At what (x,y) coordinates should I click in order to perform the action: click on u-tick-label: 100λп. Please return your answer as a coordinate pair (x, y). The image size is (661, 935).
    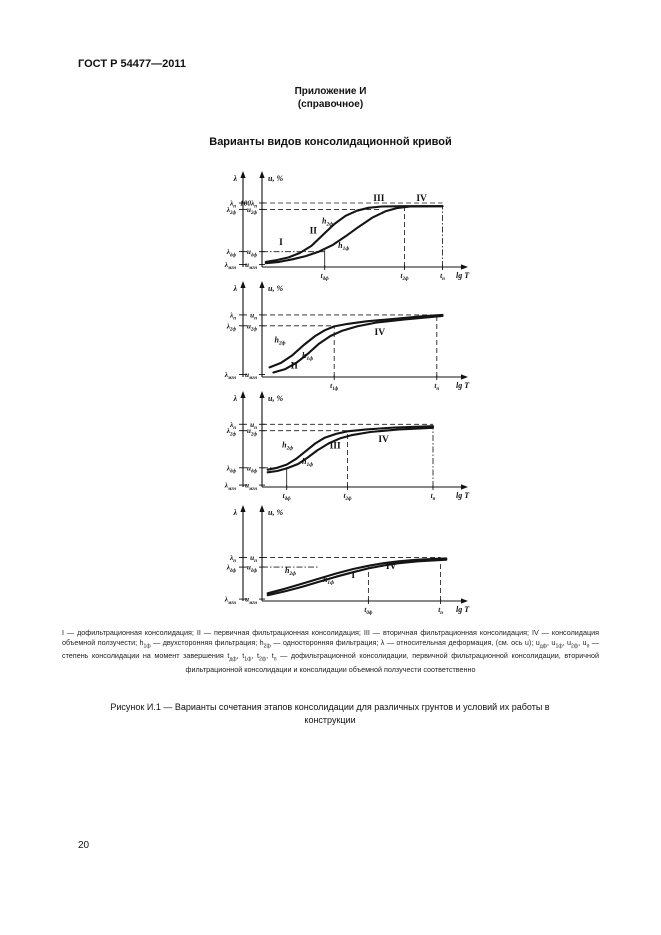
    Looking at the image, I should click on (248, 204).